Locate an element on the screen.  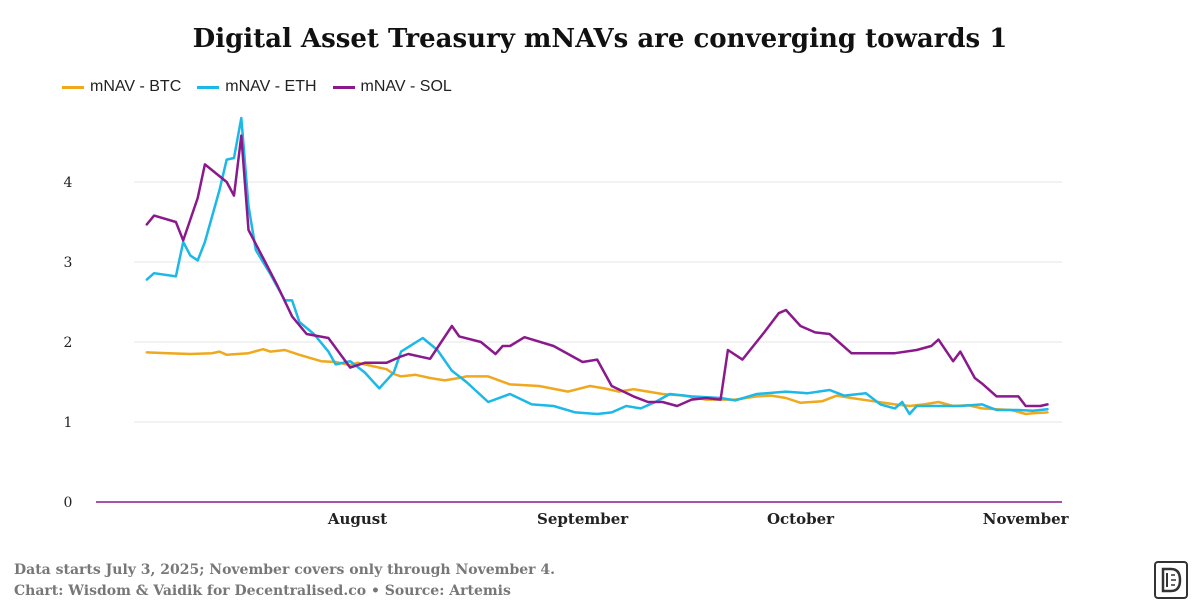
legend-item-sol: mNAV - SOL is located at coordinates (392, 87).